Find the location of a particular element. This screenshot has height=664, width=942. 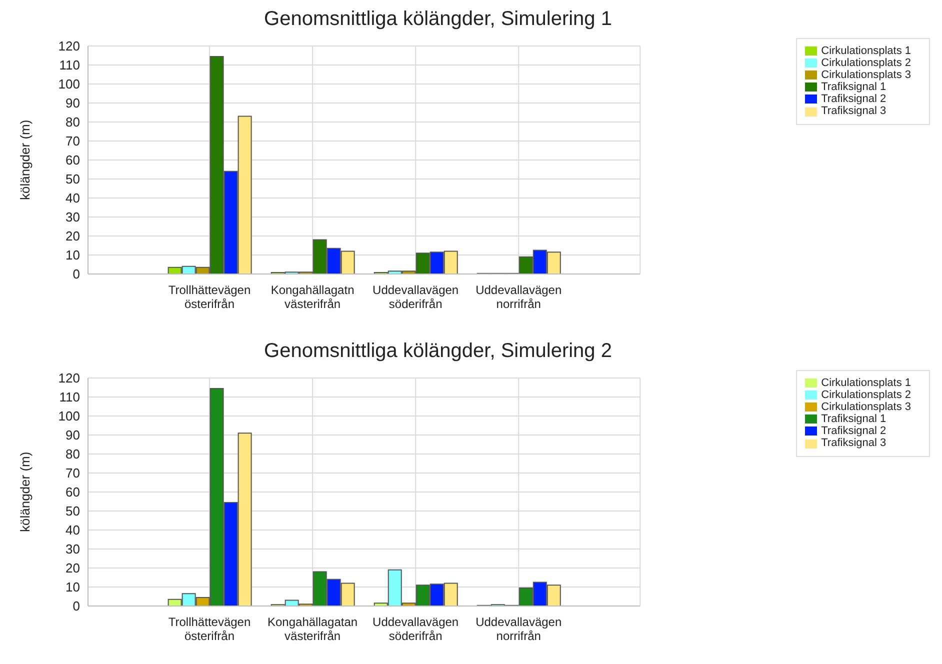

chart-title: Genomsnittliga kölängder, Simulering 2 is located at coordinates (438, 352).